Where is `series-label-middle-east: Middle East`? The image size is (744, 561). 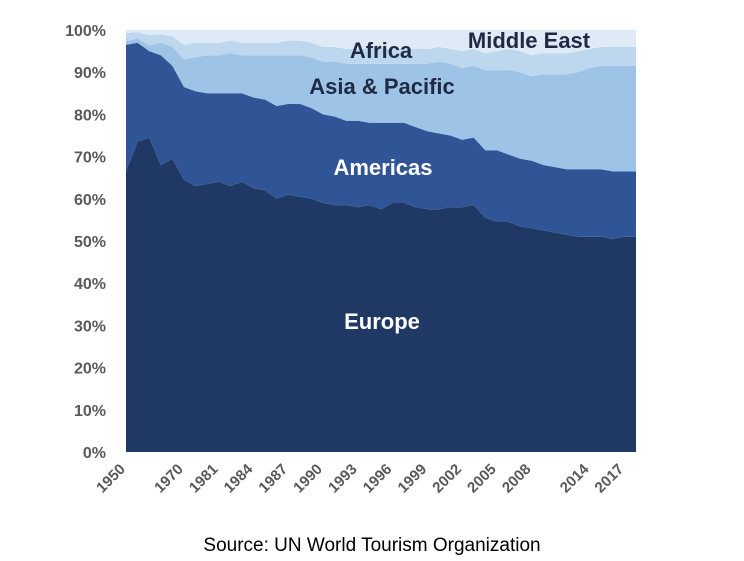 series-label-middle-east: Middle East is located at coordinates (529, 40).